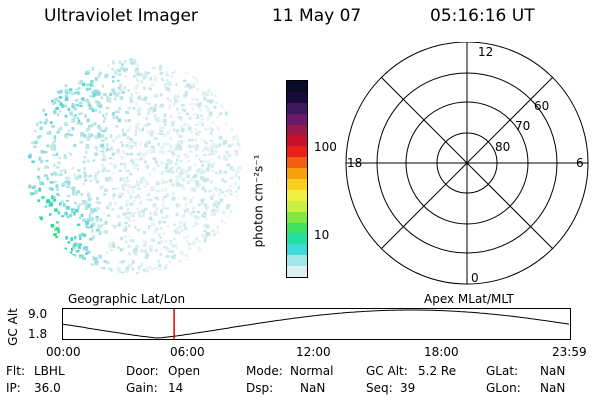 Image resolution: width=600 pixels, height=400 pixels. Describe the element at coordinates (553, 371) in the screenshot. I see `glat-value: NaN` at that location.